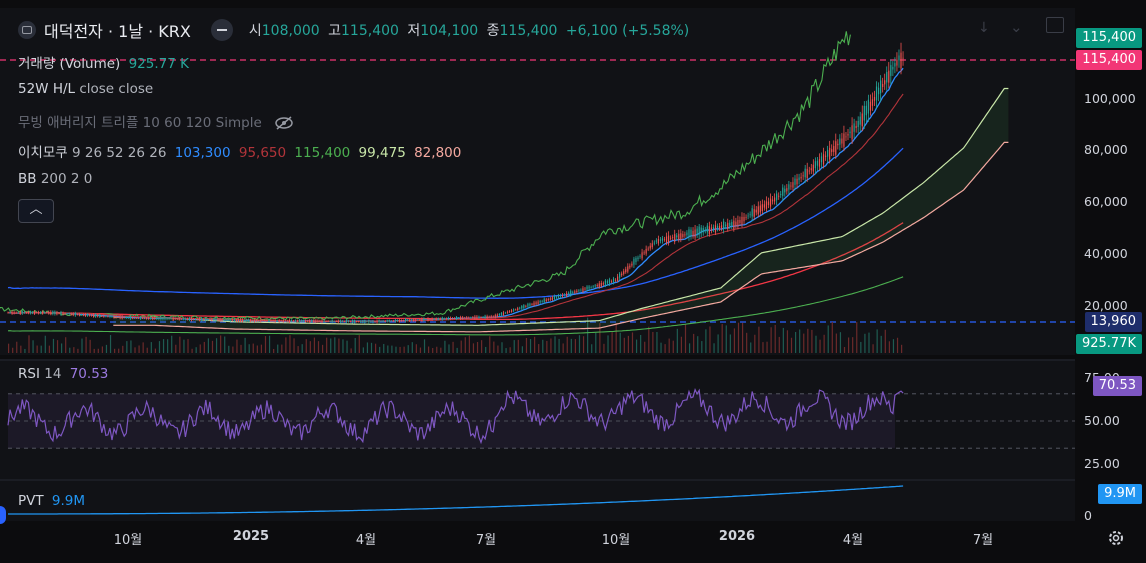 Image resolution: width=1146 pixels, height=563 pixels. What do you see at coordinates (221, 30) in the screenshot?
I see `minus-icon` at bounding box center [221, 30].